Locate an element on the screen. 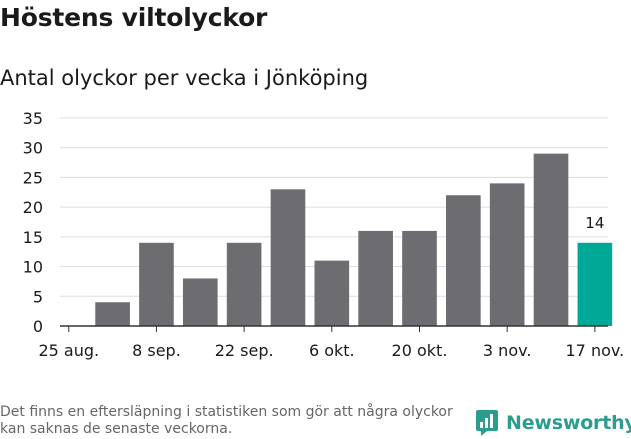 This screenshot has height=439, width=631. bar-highlighted is located at coordinates (595, 284).